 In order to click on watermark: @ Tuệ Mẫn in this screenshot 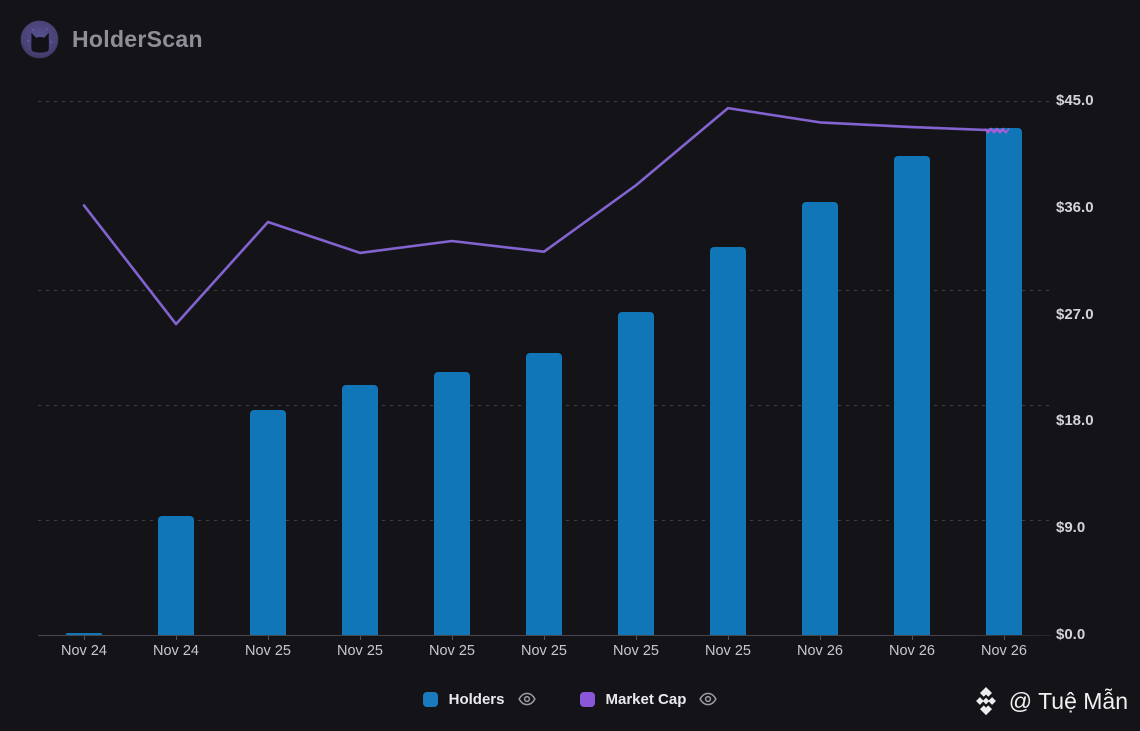, I will do `click(1049, 701)`.